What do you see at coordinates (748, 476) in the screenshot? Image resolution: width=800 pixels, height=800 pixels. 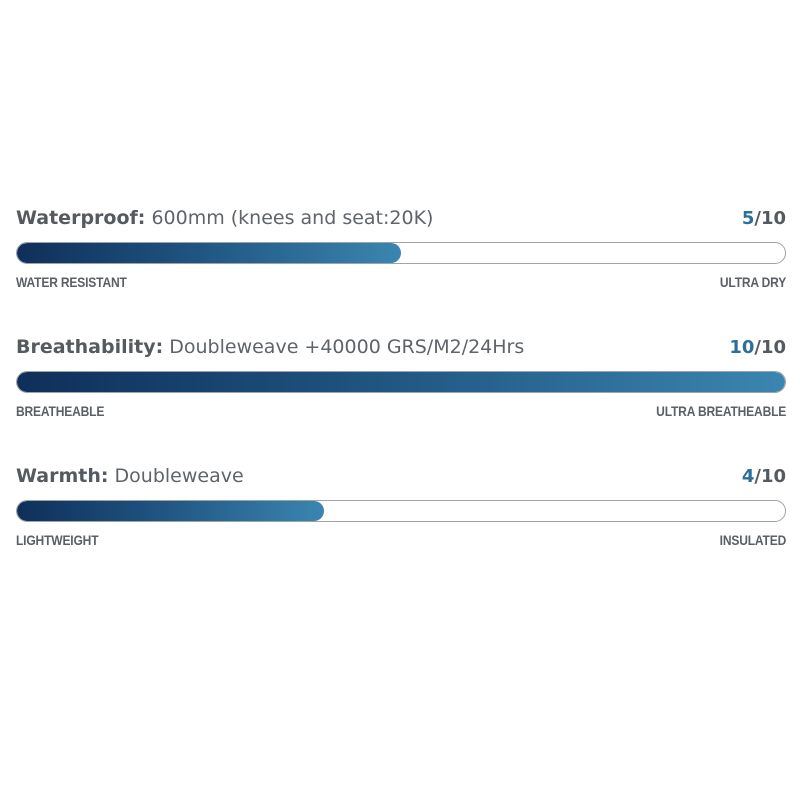 I see `score-value: 4` at bounding box center [748, 476].